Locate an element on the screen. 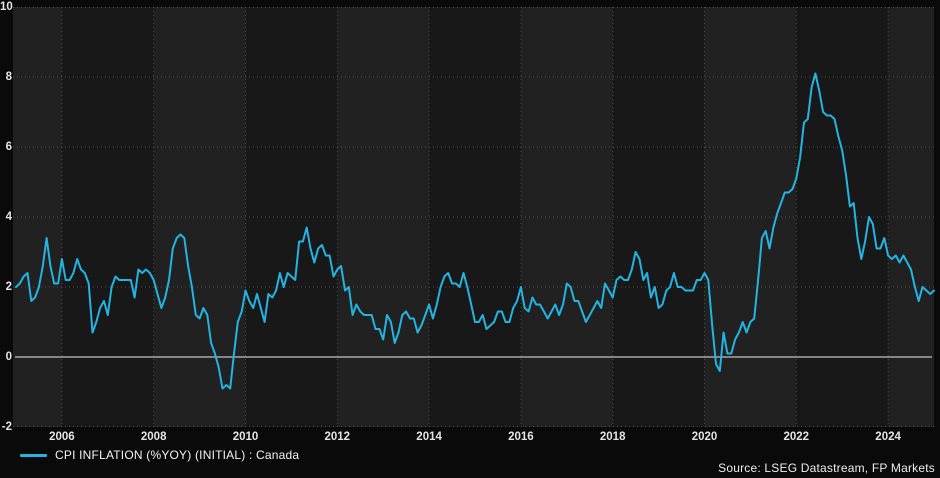 This screenshot has width=940, height=478. series-label: CPI INFLATION (%YOY) (INITIAL) : Canada is located at coordinates (177, 455).